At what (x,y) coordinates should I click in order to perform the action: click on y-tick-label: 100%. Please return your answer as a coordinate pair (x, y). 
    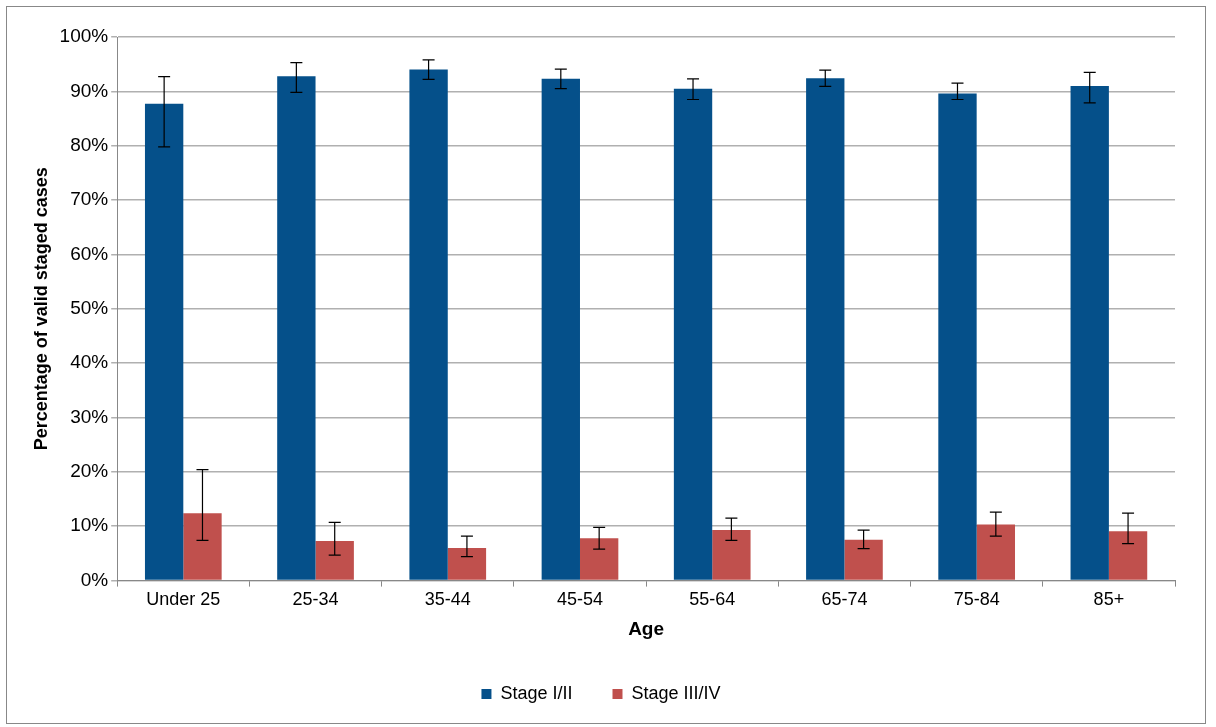
    Looking at the image, I should click on (84, 36).